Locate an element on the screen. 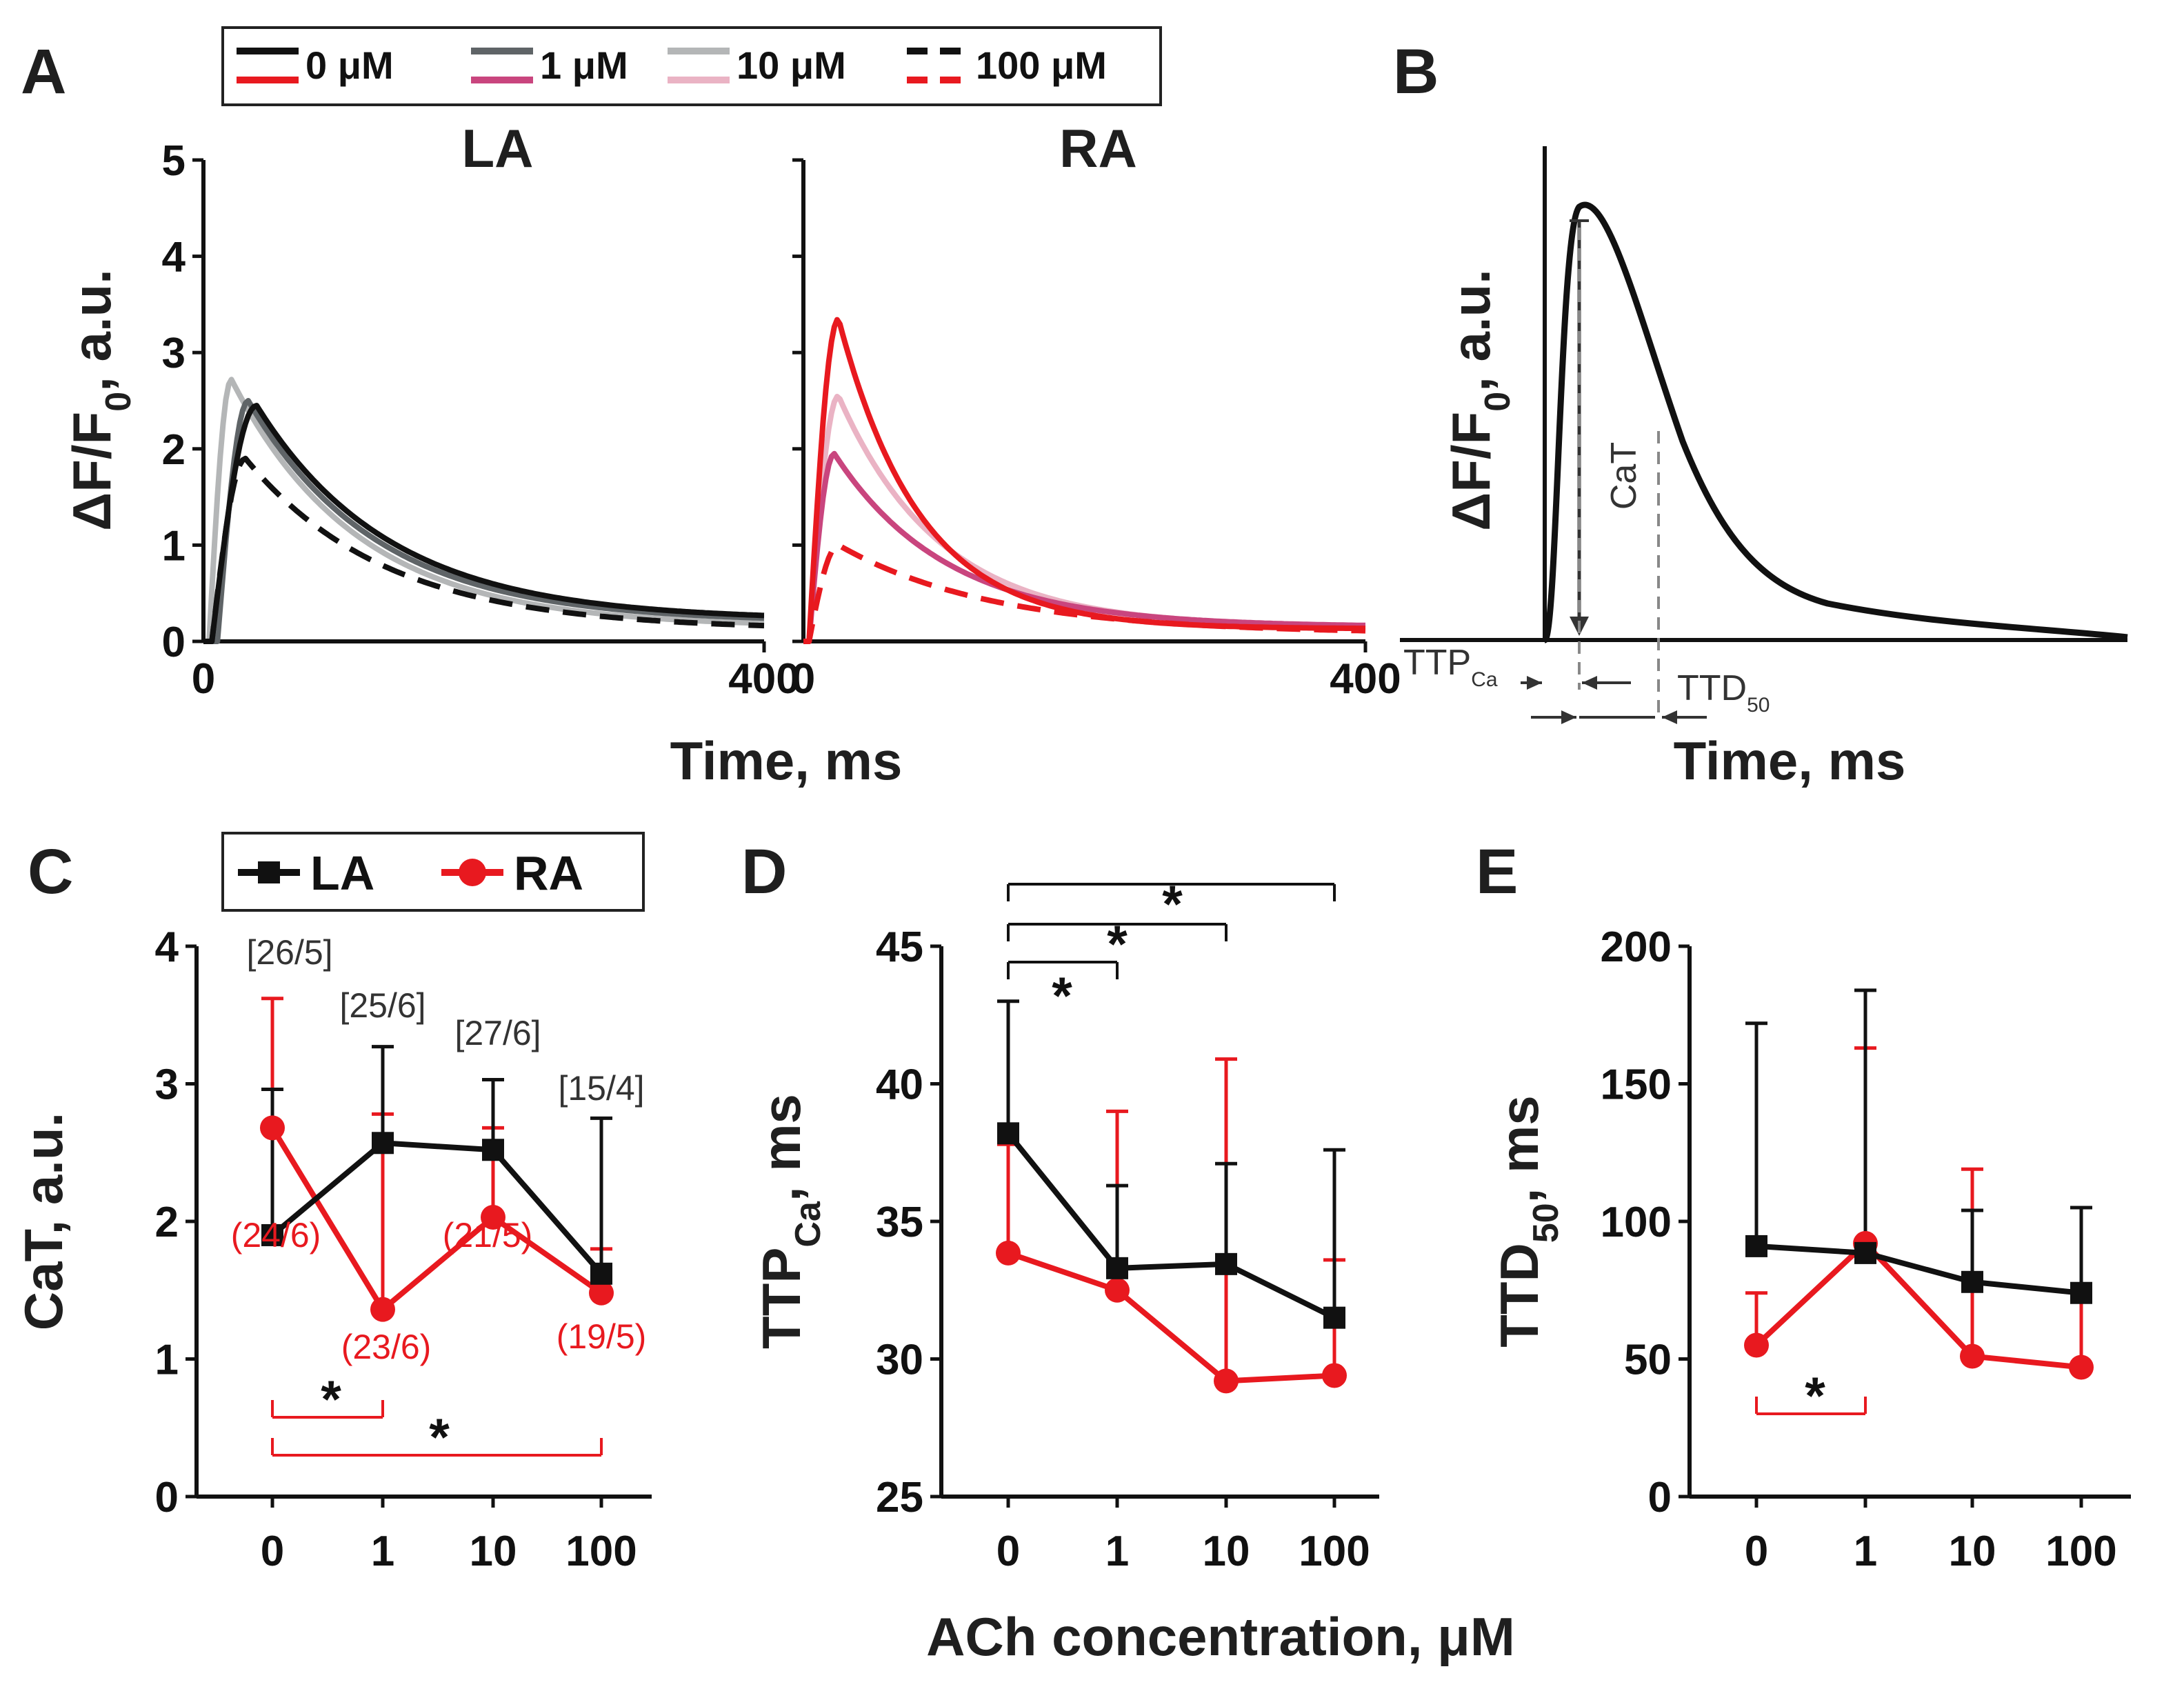 The image size is (2184, 1689). c-x-tick-1: 1 is located at coordinates (382, 1551).